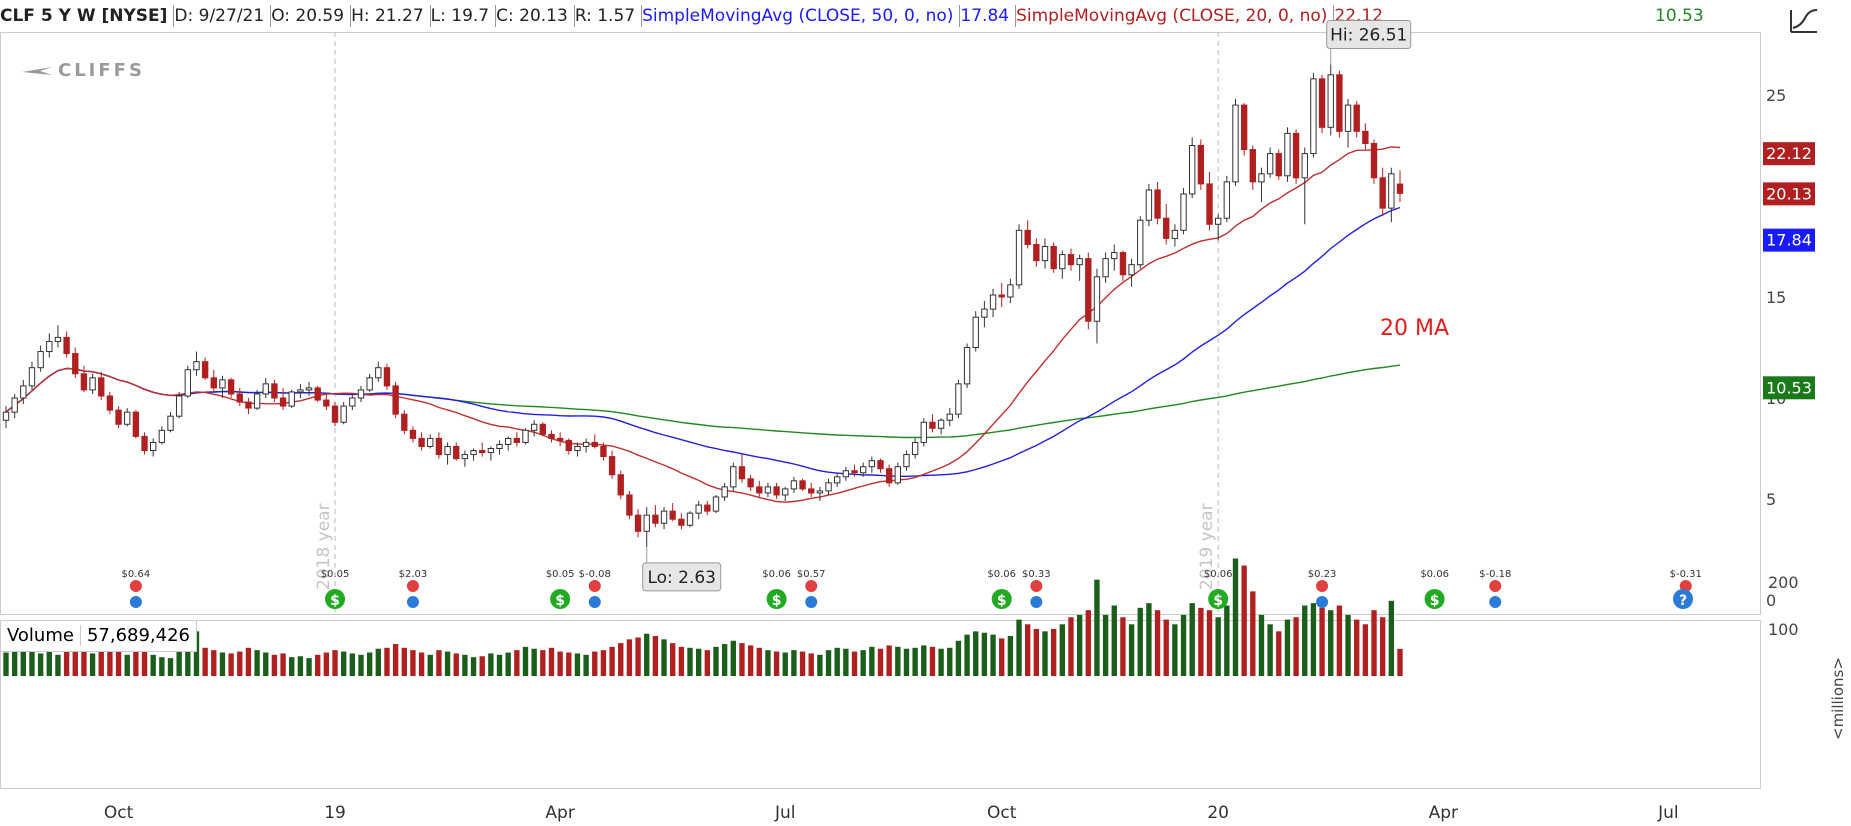  I want to click on earnings-value: $2.03, so click(413, 574).